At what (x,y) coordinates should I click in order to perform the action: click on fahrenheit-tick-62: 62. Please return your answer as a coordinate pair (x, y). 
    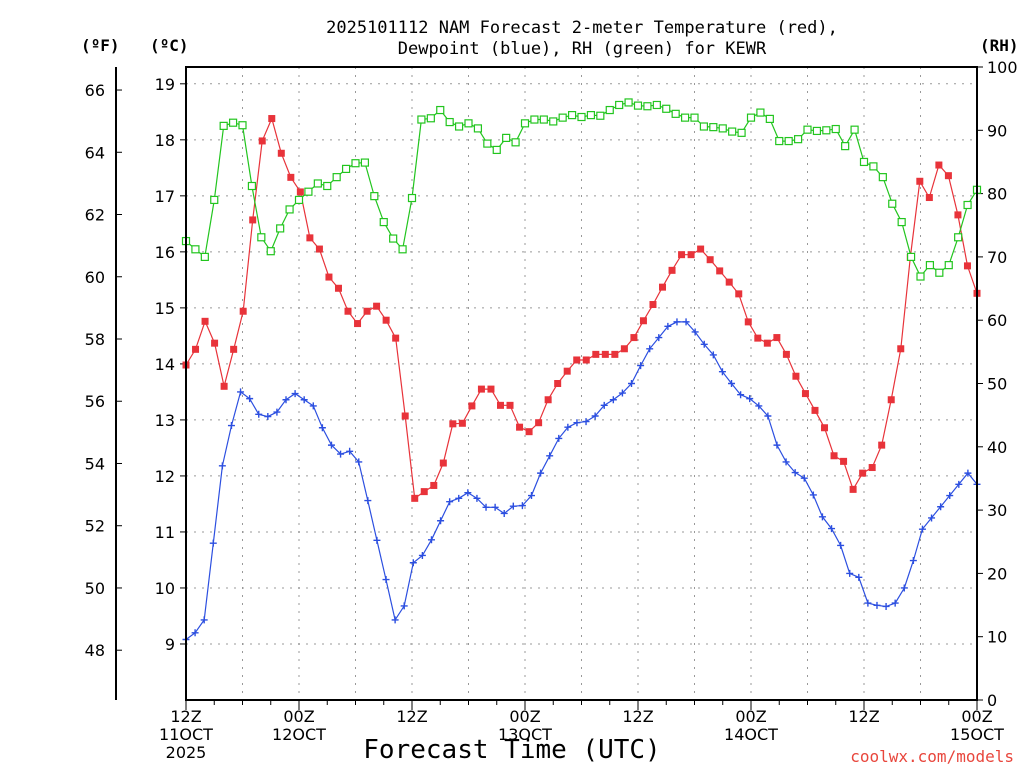
    Looking at the image, I should click on (95, 215).